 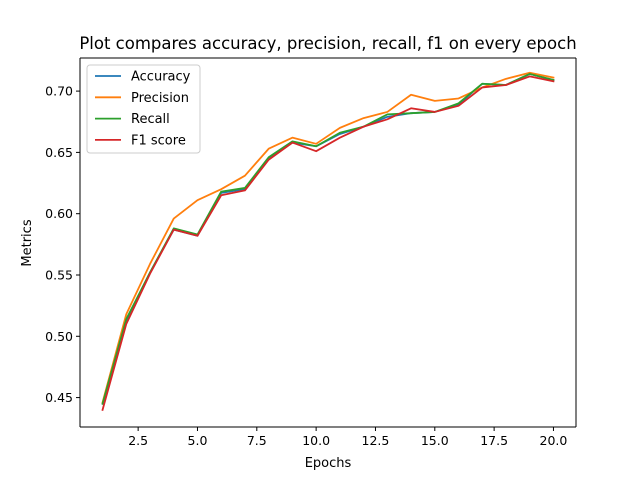 I want to click on x-tick-label: 20.0, so click(x=554, y=440).